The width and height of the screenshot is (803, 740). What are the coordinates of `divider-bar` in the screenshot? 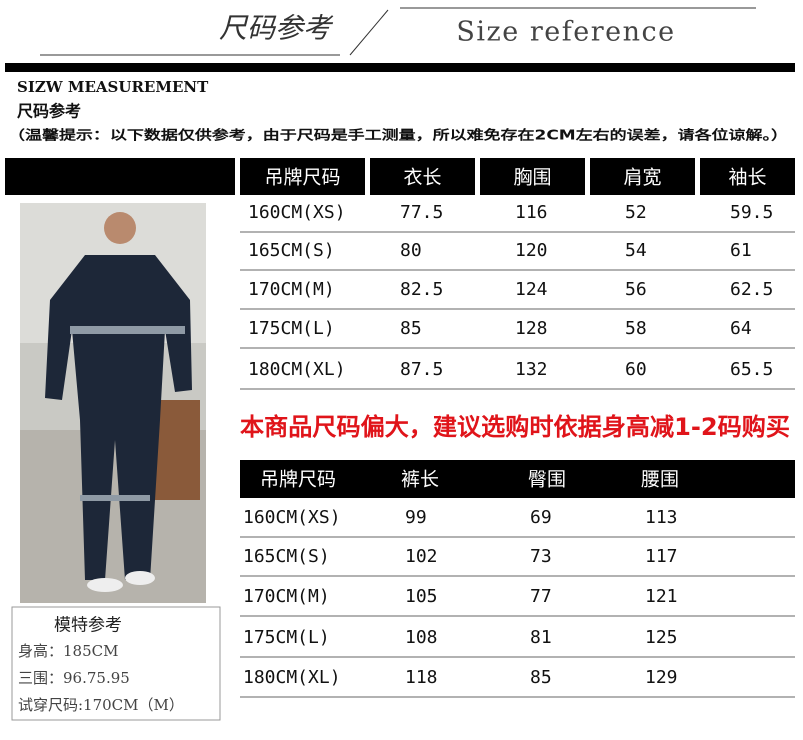 It's located at (400, 67).